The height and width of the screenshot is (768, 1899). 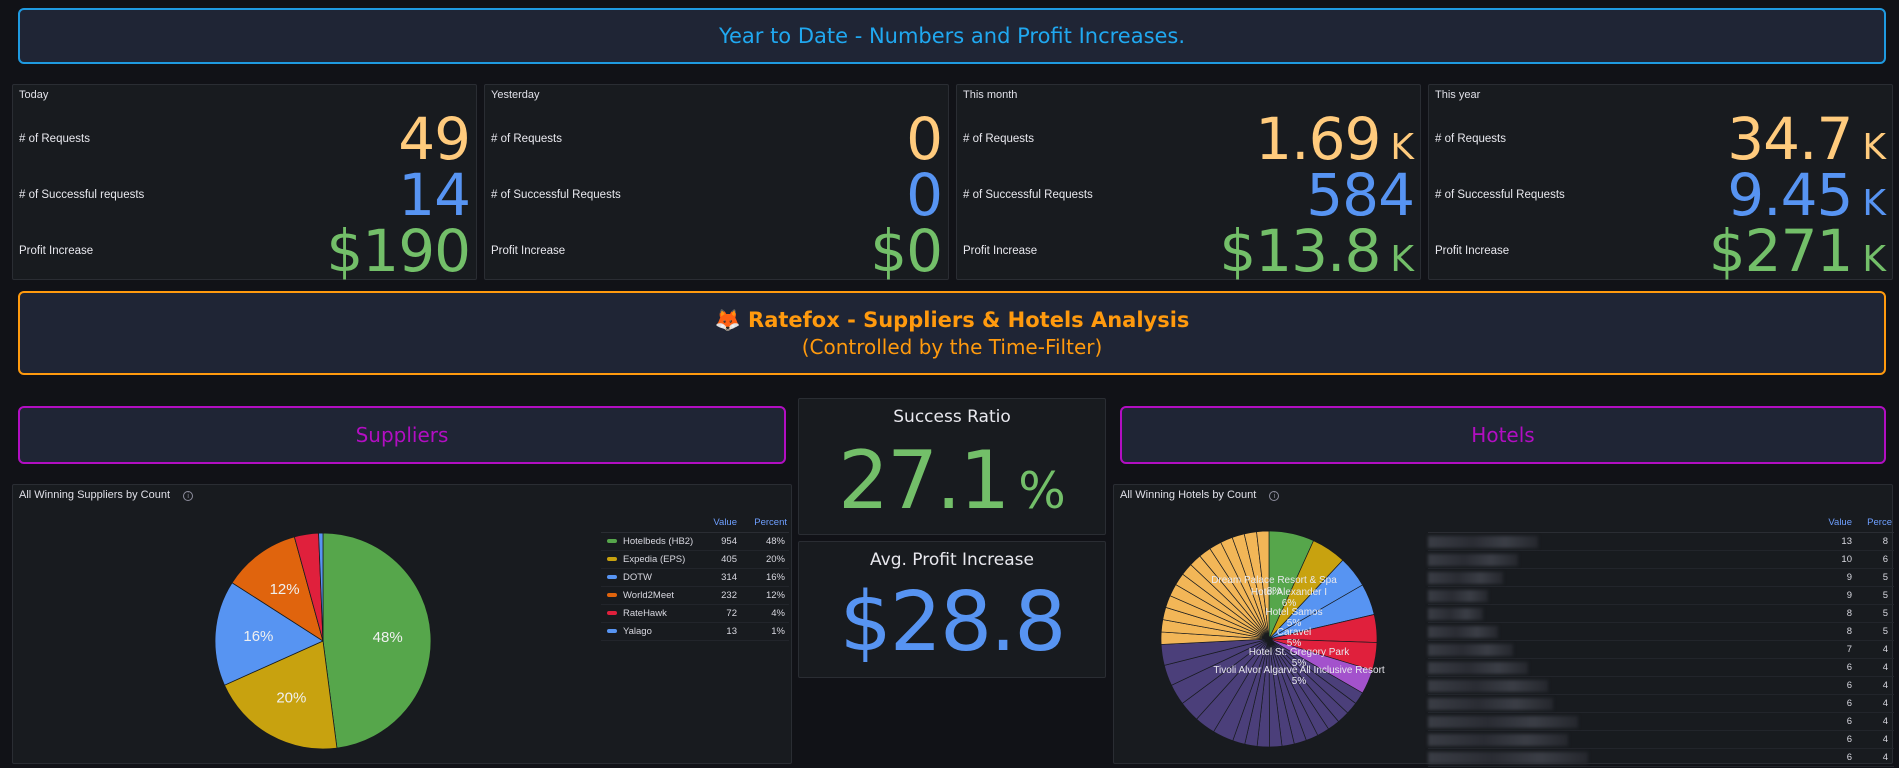 What do you see at coordinates (1661, 542) in the screenshot?
I see `legend-row: 13 8` at bounding box center [1661, 542].